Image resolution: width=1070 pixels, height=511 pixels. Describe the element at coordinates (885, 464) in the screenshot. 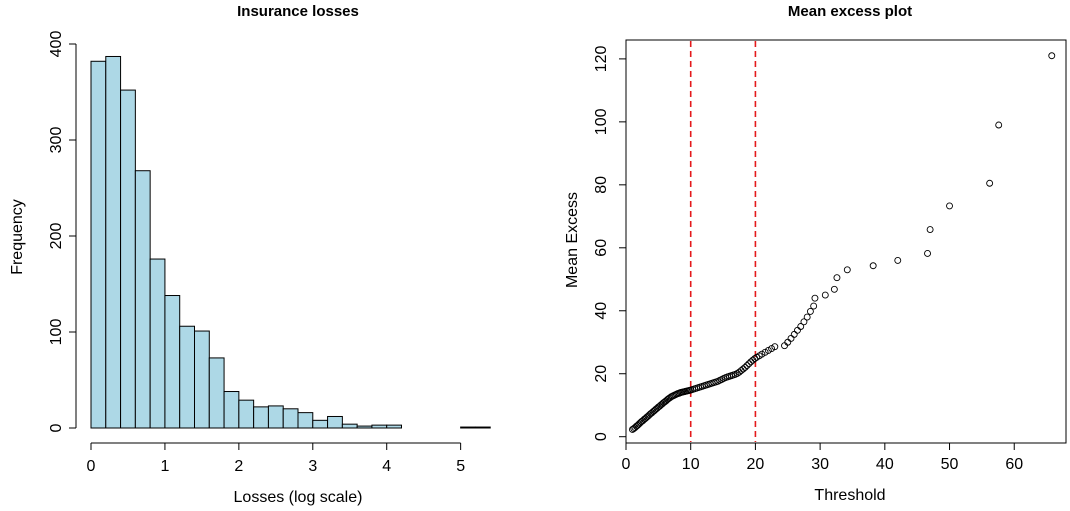

I see `mean-excess-x-tick-label: 40` at that location.